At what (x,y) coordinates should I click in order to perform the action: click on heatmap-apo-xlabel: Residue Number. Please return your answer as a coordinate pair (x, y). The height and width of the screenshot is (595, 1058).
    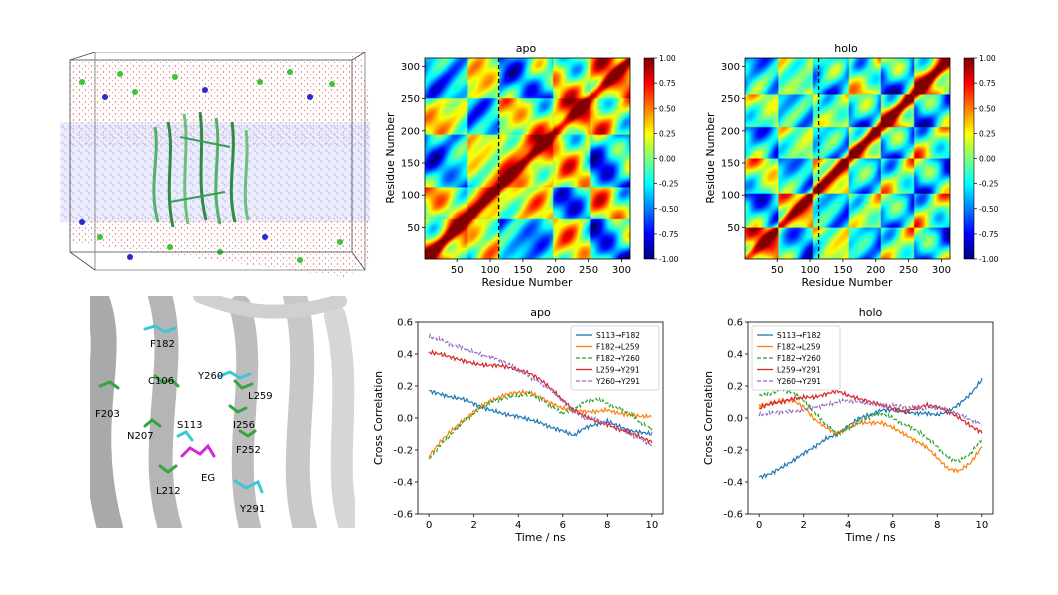
    Looking at the image, I should click on (527, 282).